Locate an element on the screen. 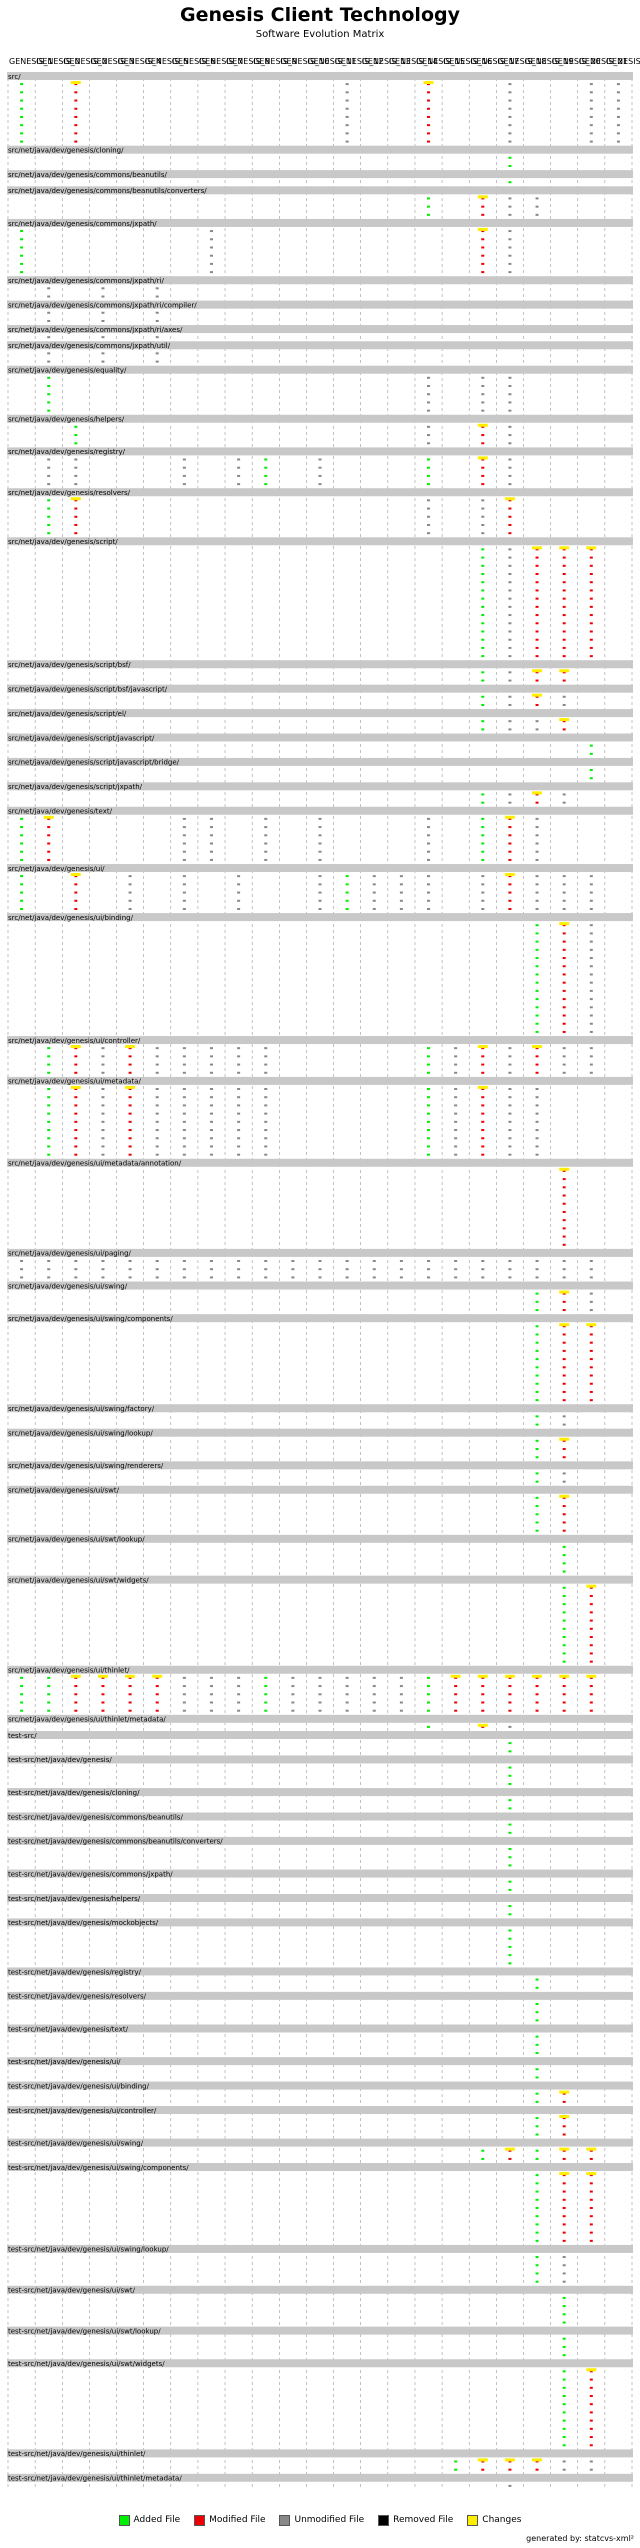 The width and height of the screenshot is (640, 2548). column-header: GENESIS_12 is located at coordinates (359, 61).